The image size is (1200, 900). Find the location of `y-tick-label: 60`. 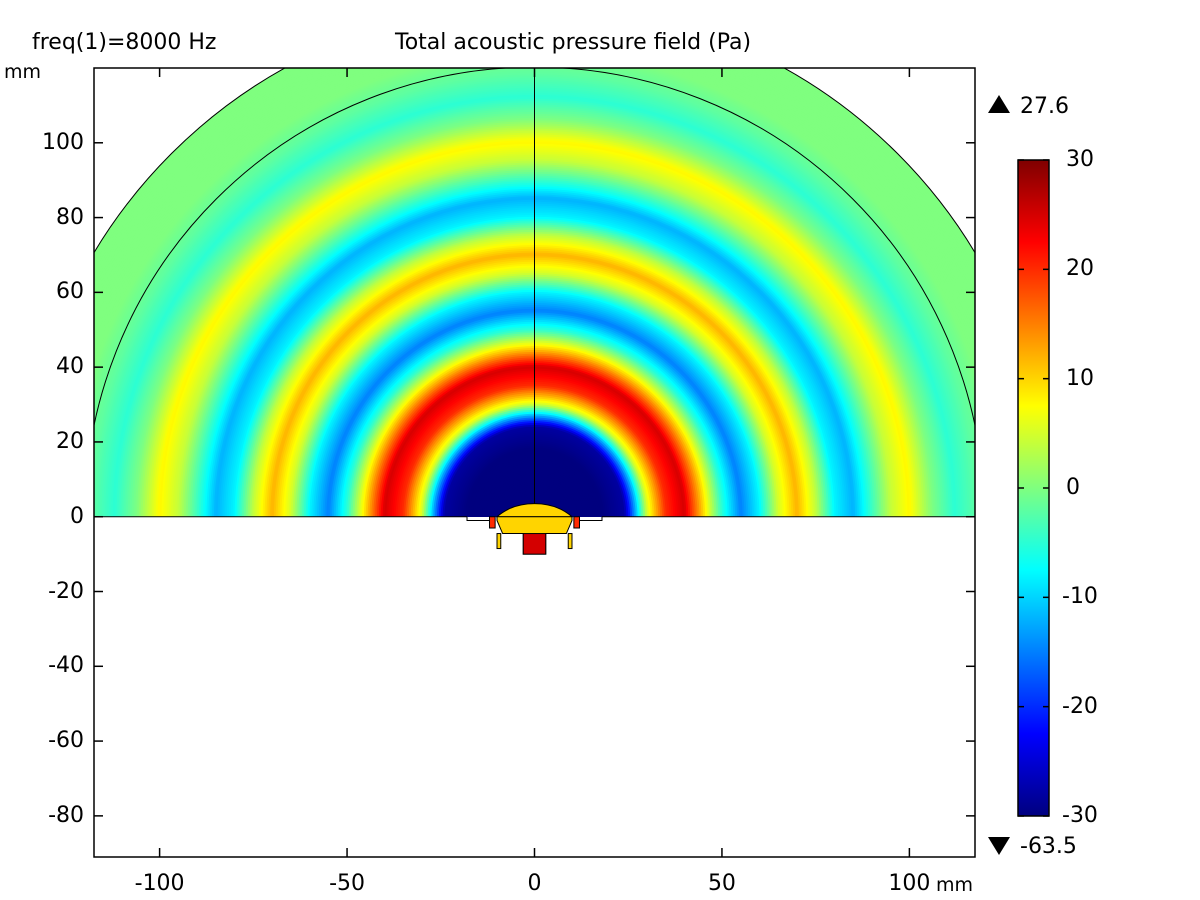

y-tick-label: 60 is located at coordinates (70, 292).